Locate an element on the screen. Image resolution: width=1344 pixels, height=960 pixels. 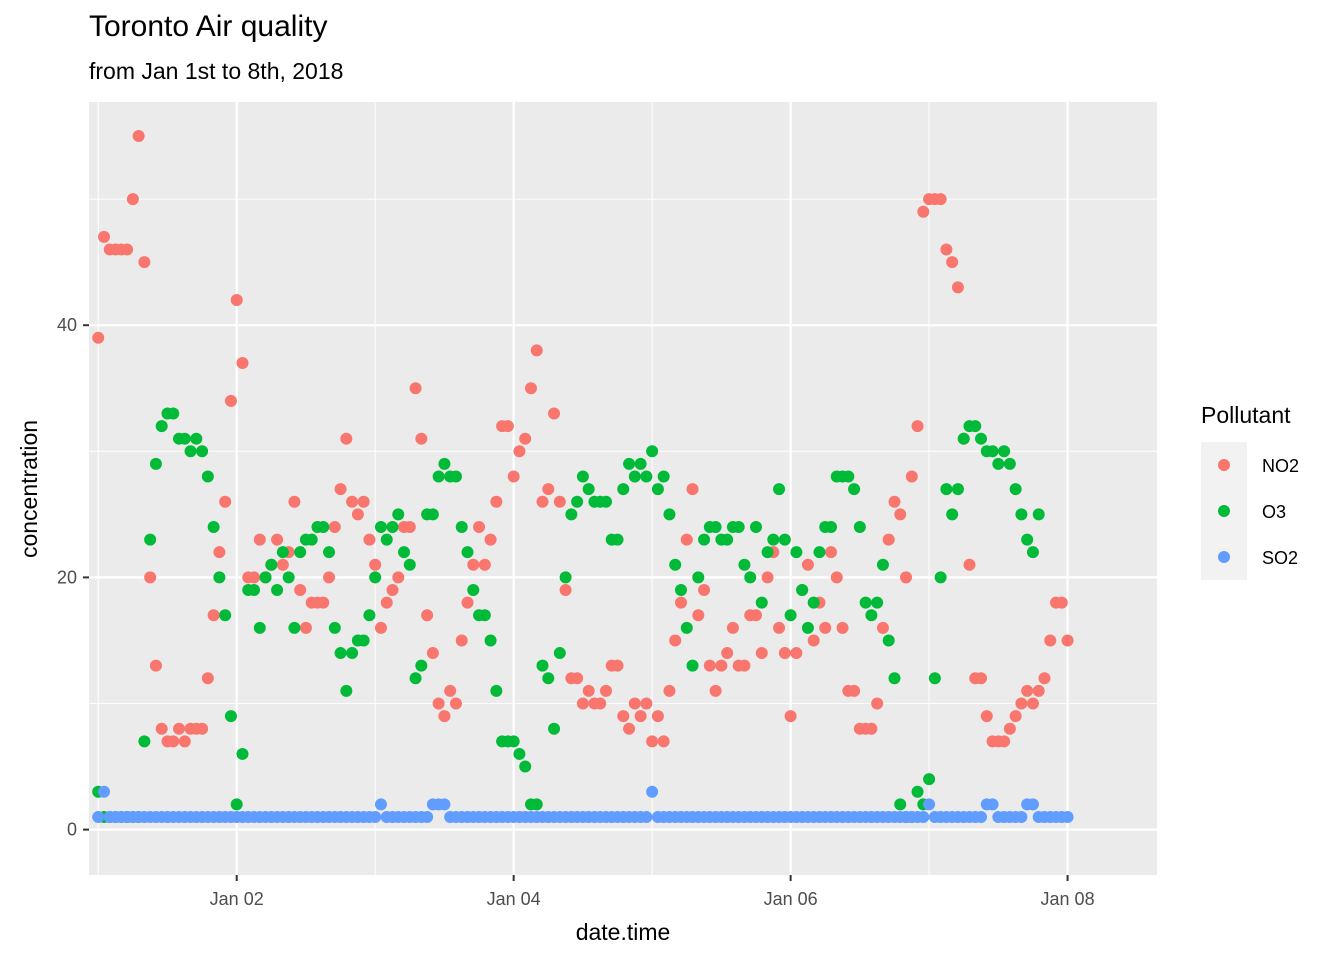
legend-title: Pollutant is located at coordinates (1246, 415).